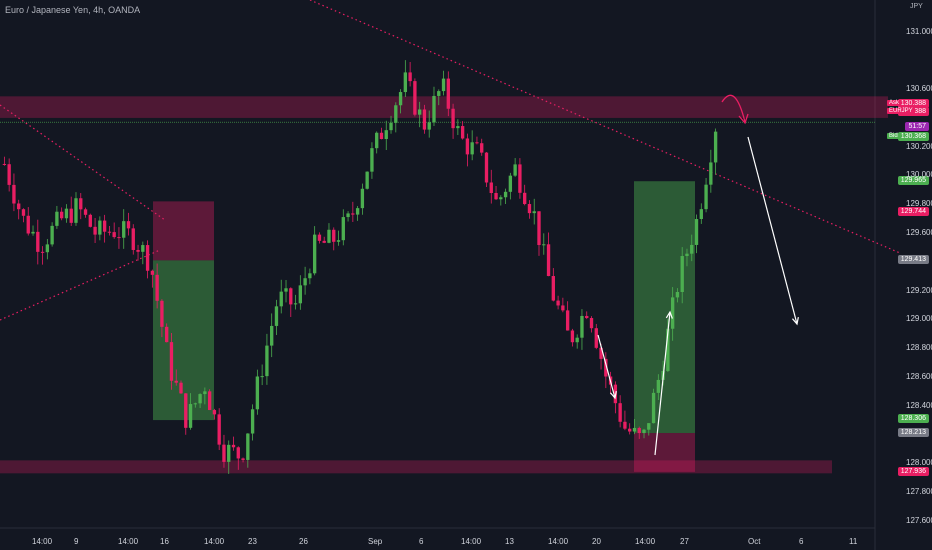 The image size is (932, 550). What do you see at coordinates (684, 541) in the screenshot?
I see `time-tick-label: 27` at bounding box center [684, 541].